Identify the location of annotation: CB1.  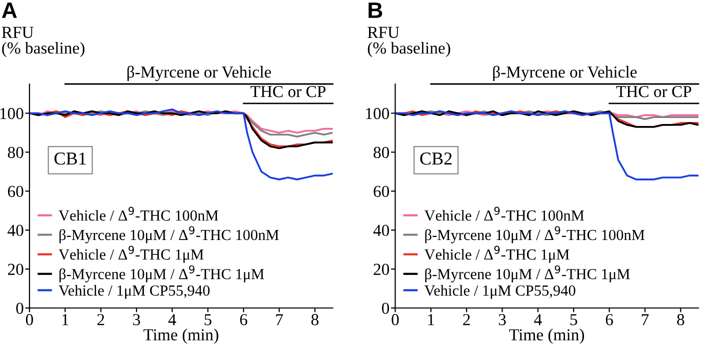
(70, 158).